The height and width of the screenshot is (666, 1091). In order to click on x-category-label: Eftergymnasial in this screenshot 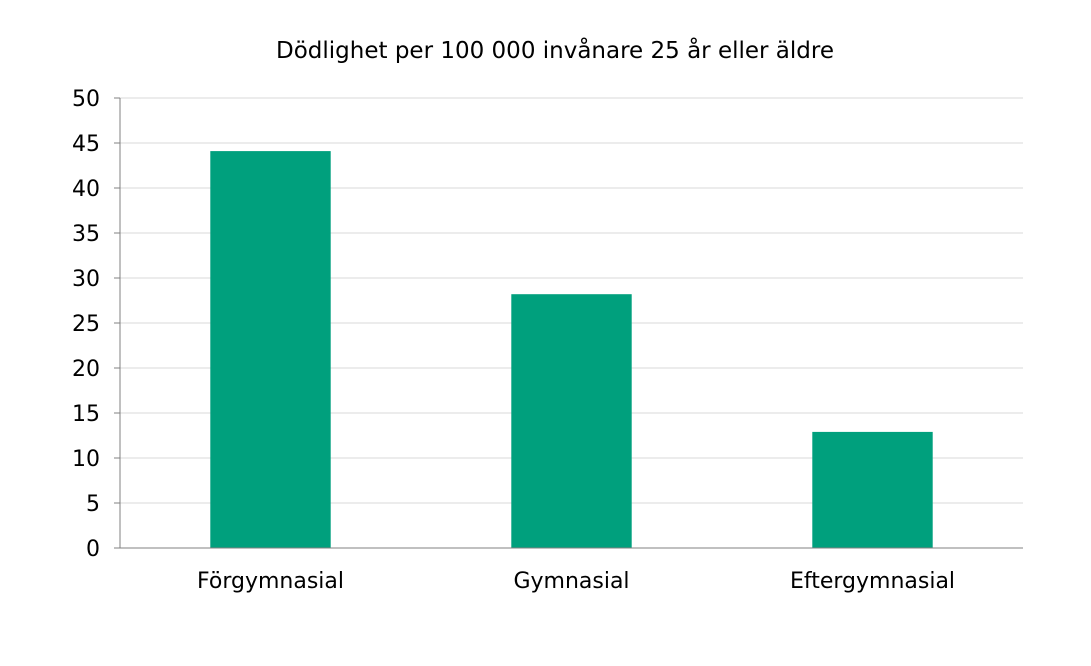, I will do `click(872, 581)`.